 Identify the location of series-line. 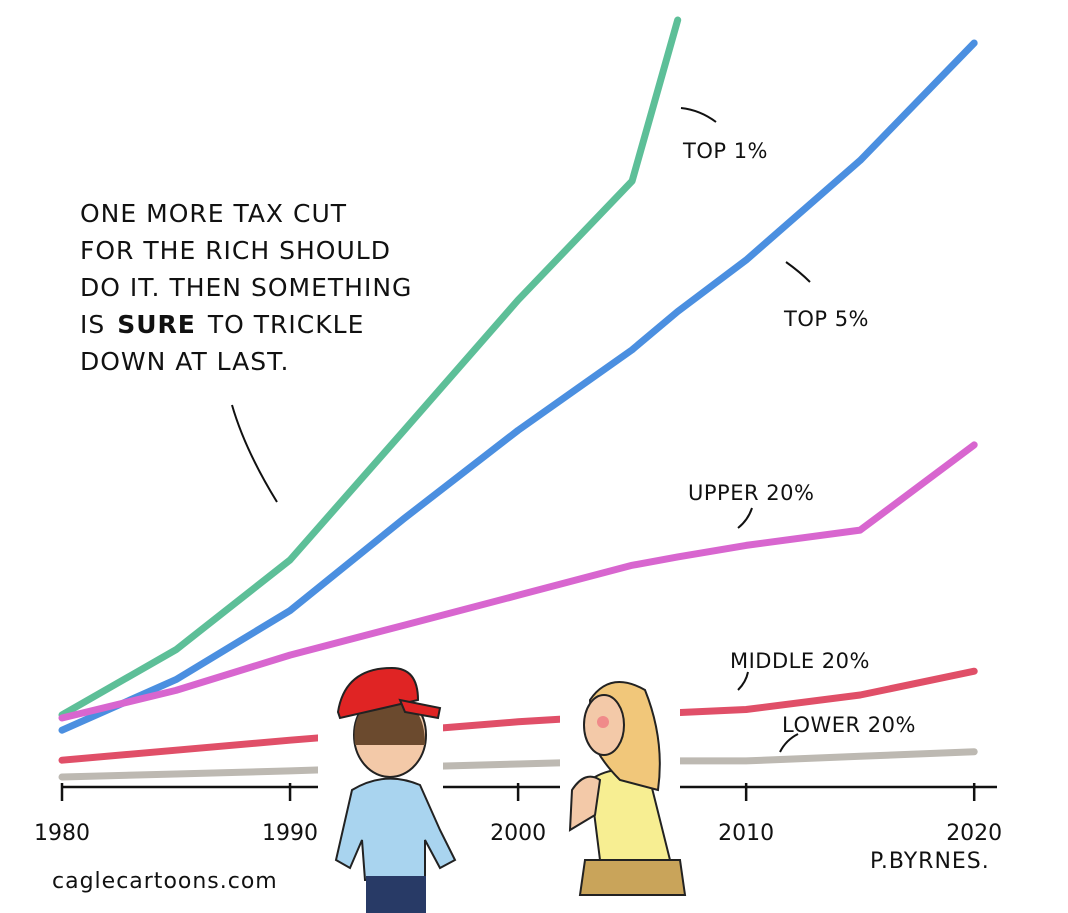
(518, 764).